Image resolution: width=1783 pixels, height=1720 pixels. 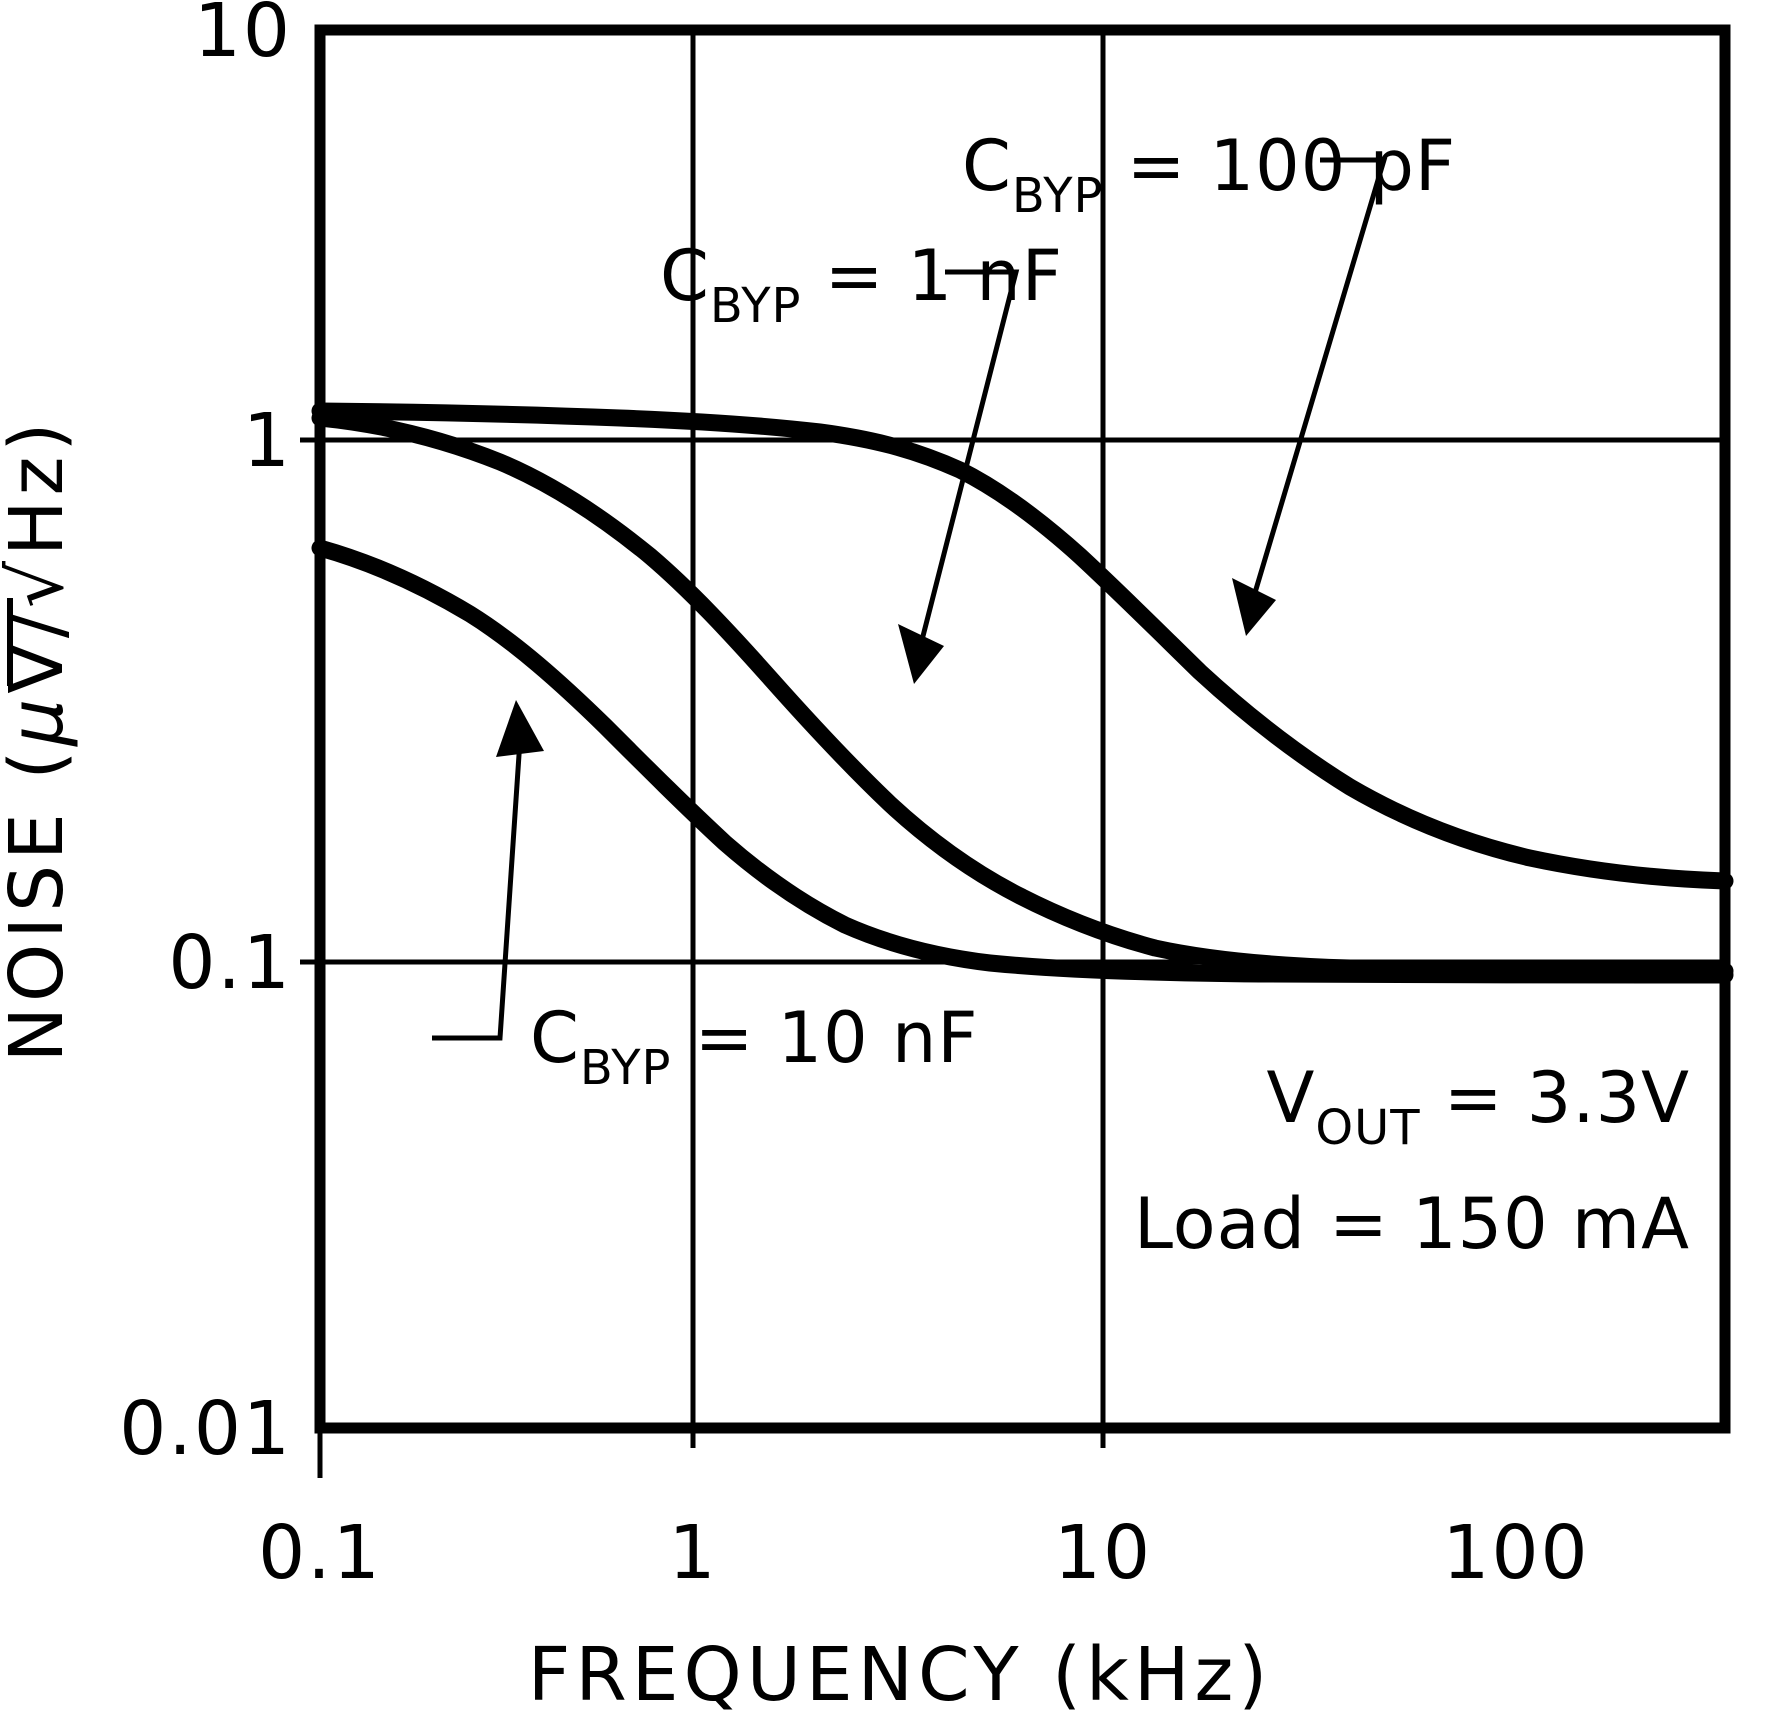 What do you see at coordinates (40, 504) in the screenshot?
I see `y-axis-title-hz: Hz` at bounding box center [40, 504].